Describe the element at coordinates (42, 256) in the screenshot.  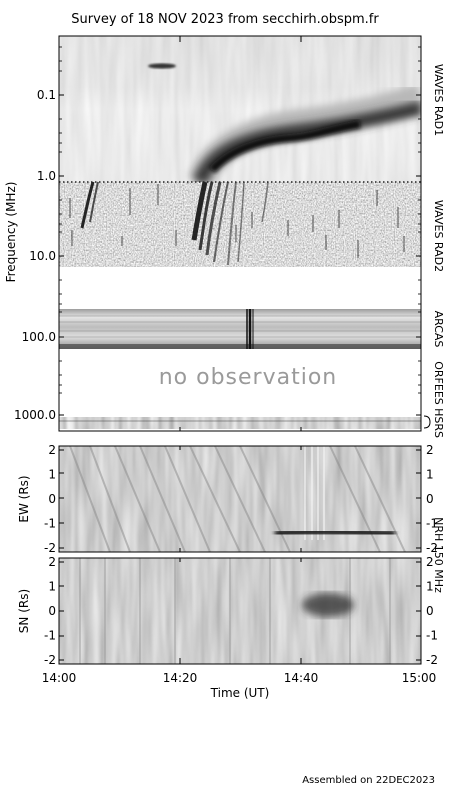
I see `ytick-label: 10.0` at that location.